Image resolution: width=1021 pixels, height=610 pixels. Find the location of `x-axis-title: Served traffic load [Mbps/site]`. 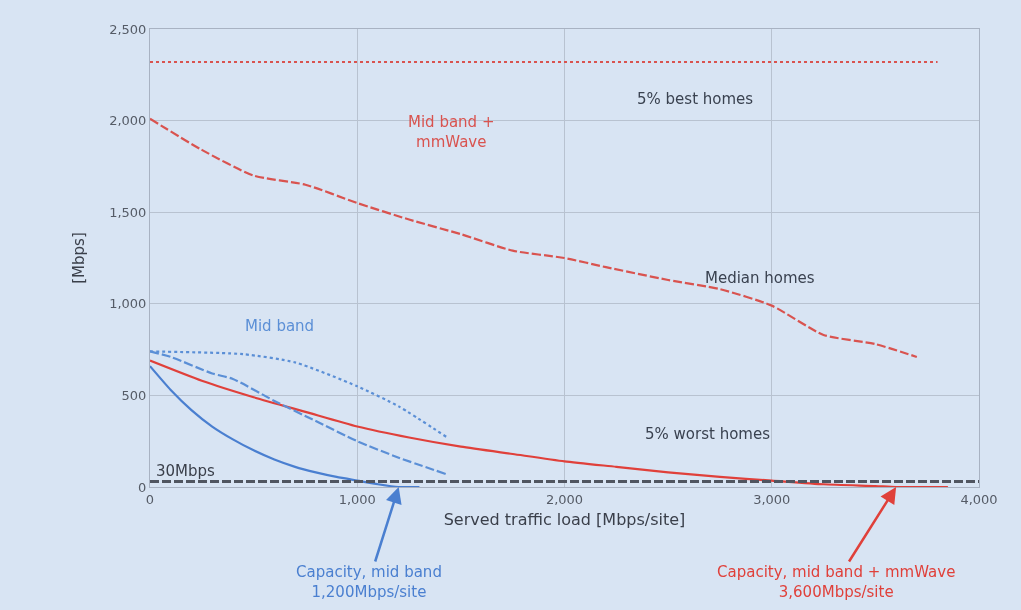

x-axis-title: Served traffic load [Mbps/site] is located at coordinates (564, 520).